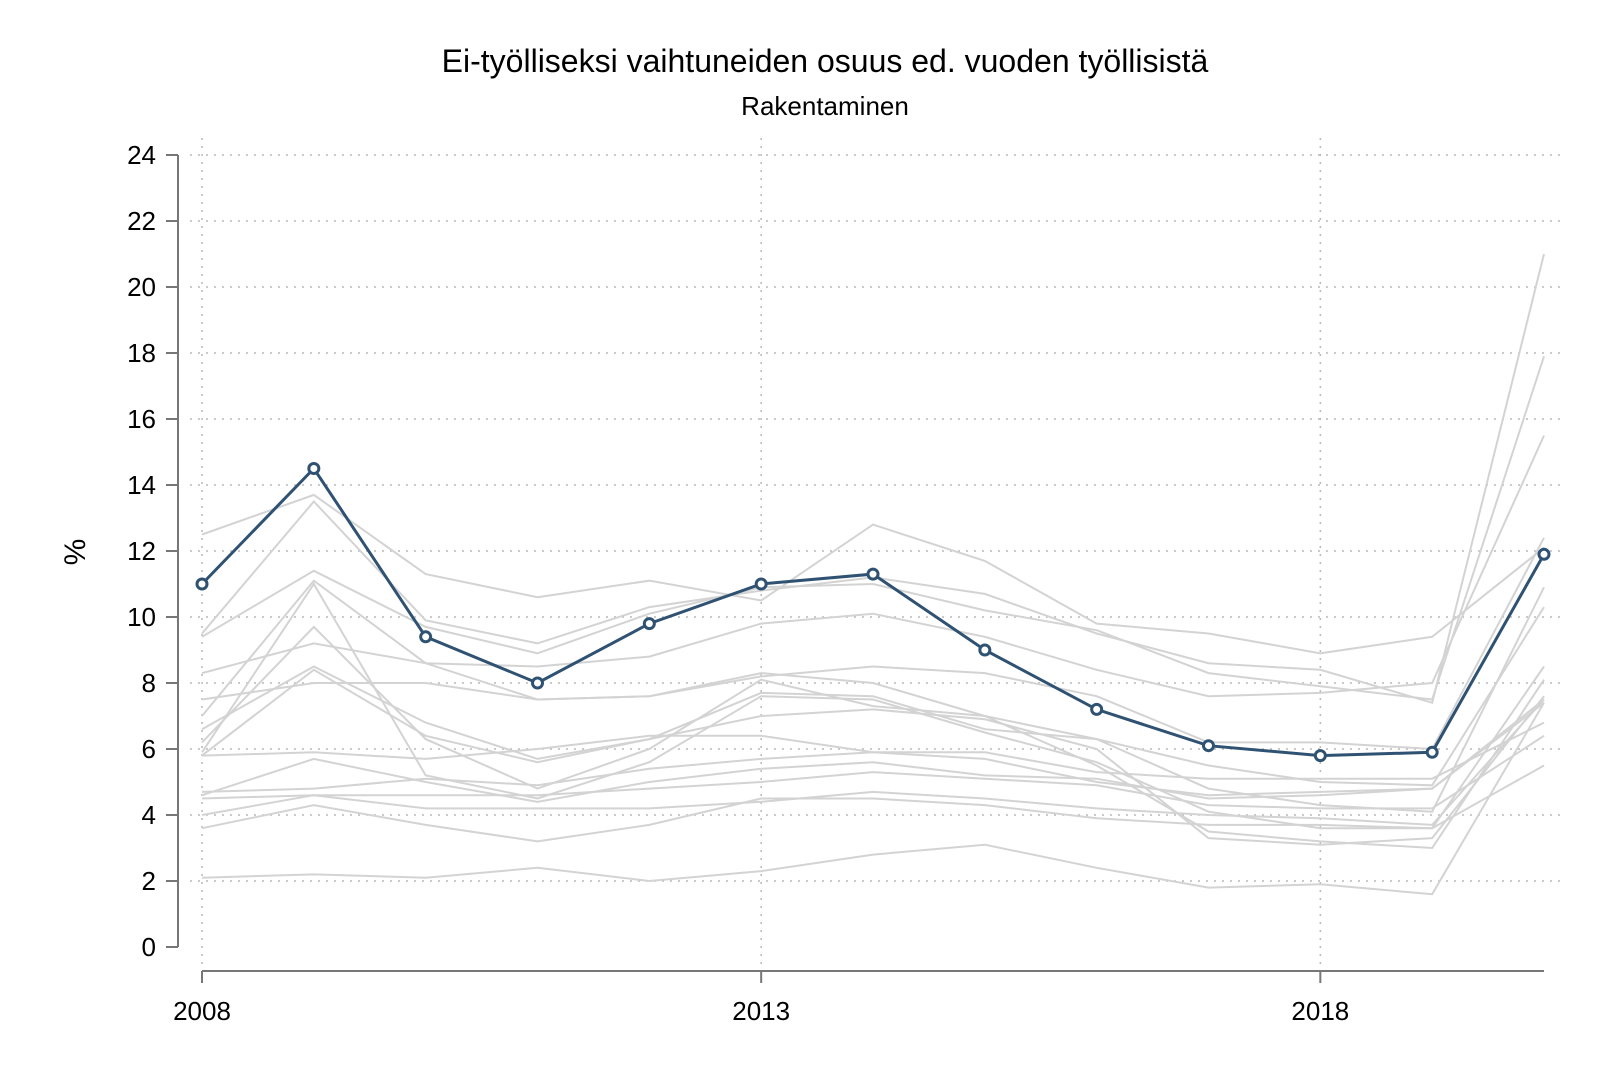 Image resolution: width=1600 pixels, height=1067 pixels. I want to click on y-tick-label: 8, so click(149, 683).